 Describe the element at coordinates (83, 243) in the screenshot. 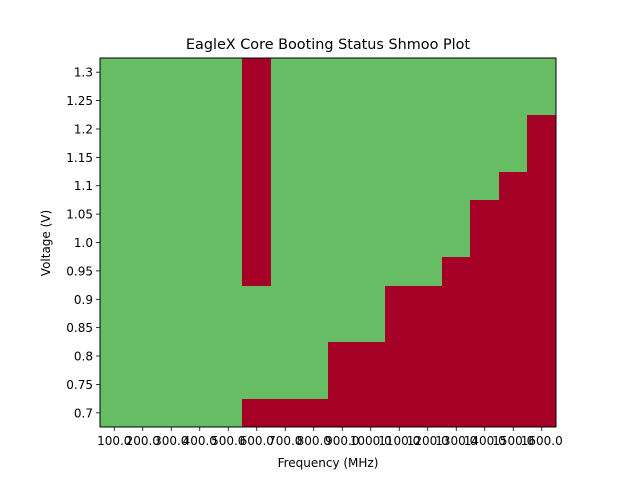

I see `y-tick-label: 1.0` at that location.